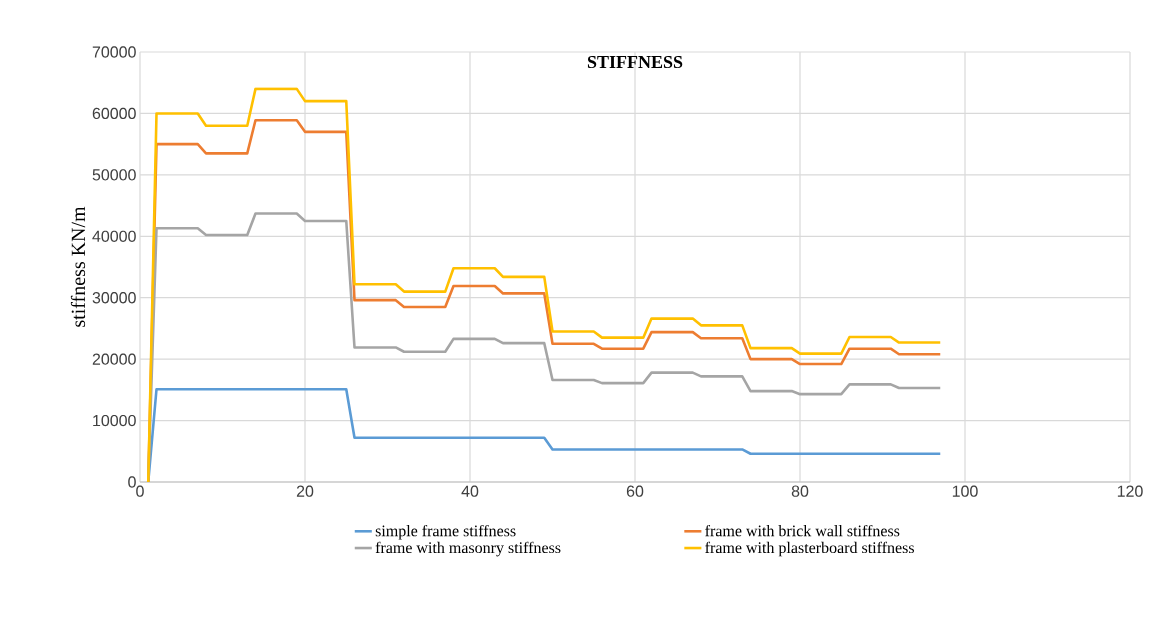 The image size is (1159, 622). What do you see at coordinates (468, 549) in the screenshot?
I see `legend-label: frame with masonry stiffness` at bounding box center [468, 549].